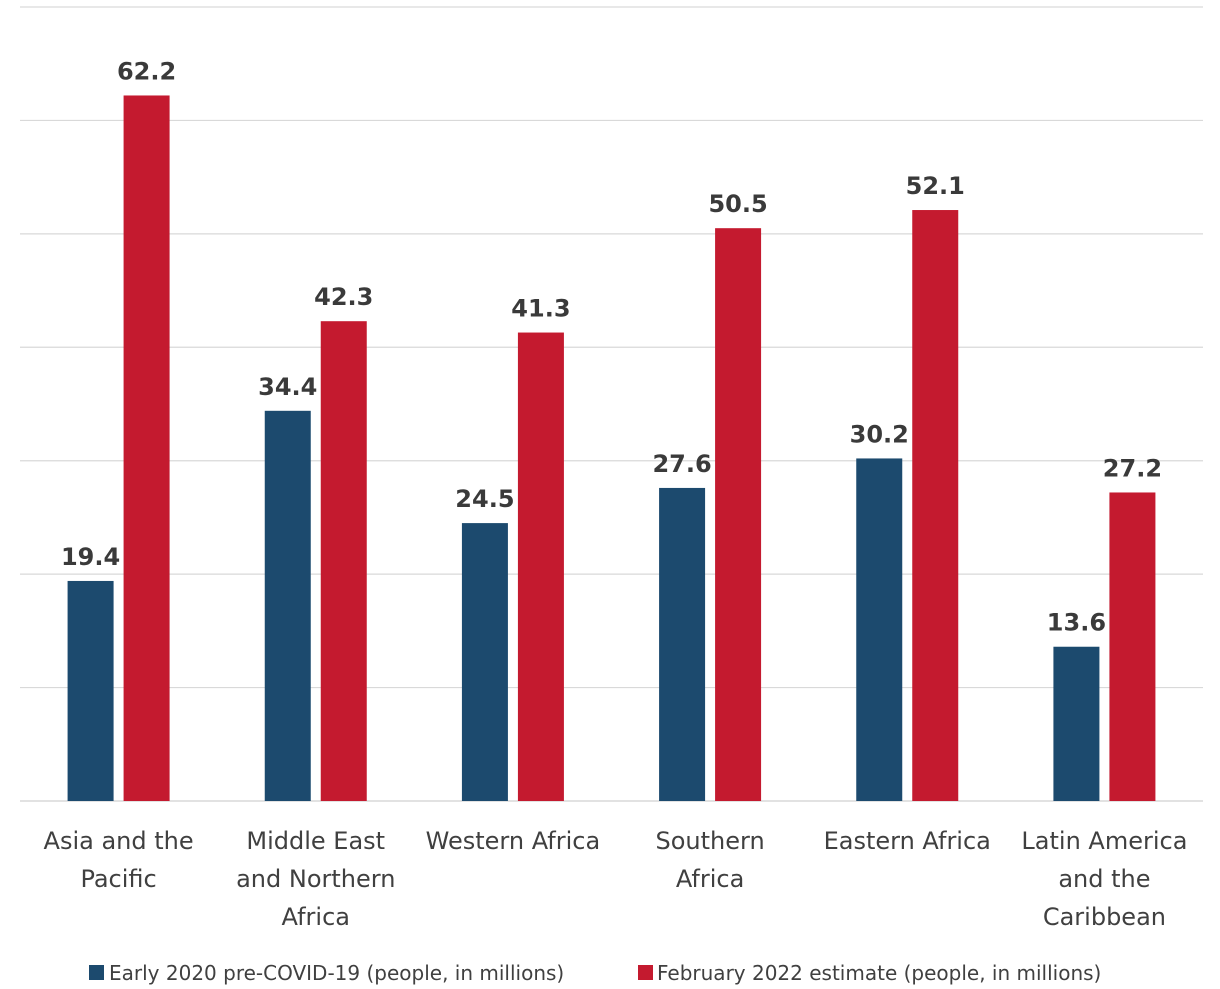  Describe the element at coordinates (935, 186) in the screenshot. I see `data-label-series-2-cat-5: 52.1` at that location.